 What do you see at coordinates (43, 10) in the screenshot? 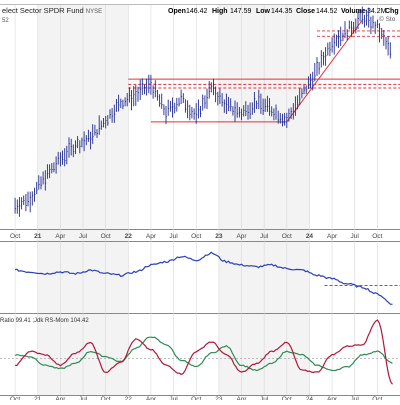
I see `fund-name: elect Sector SPDR Fund` at bounding box center [43, 10].